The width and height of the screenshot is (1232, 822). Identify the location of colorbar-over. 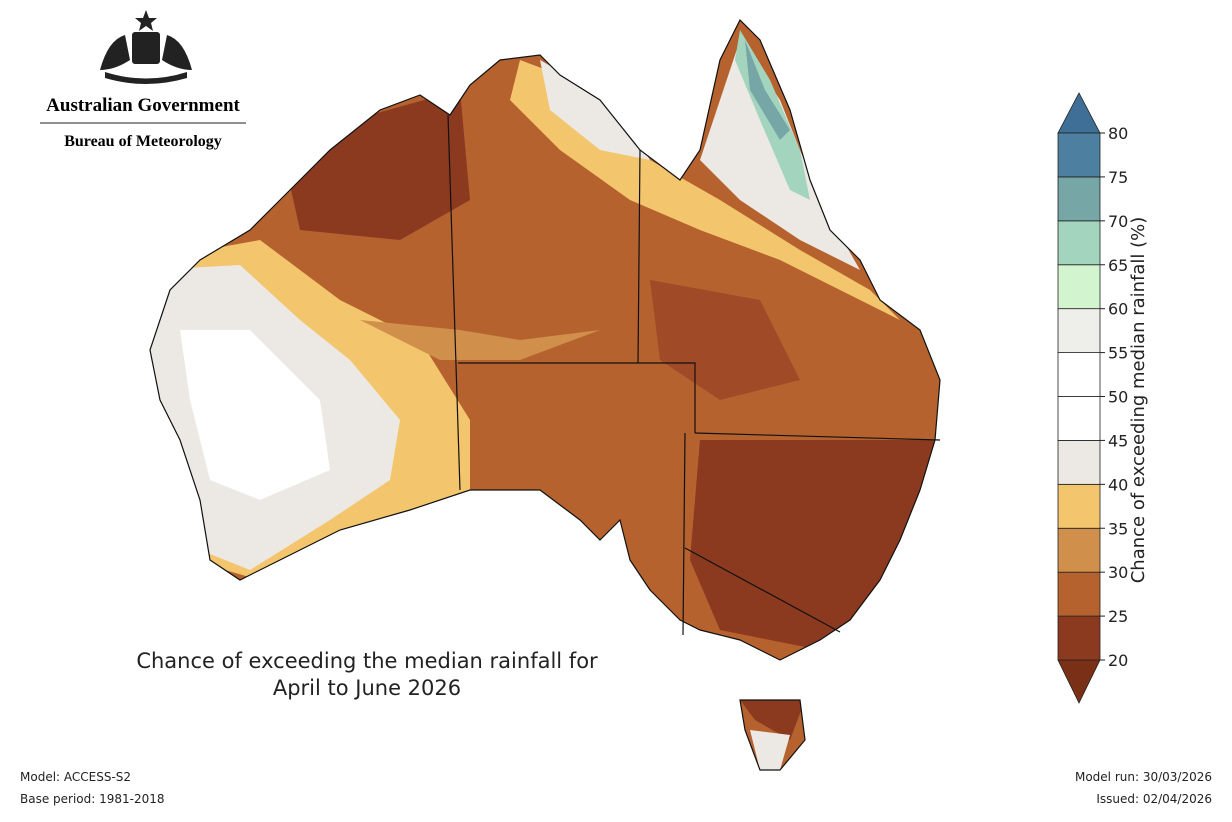
(1079, 113).